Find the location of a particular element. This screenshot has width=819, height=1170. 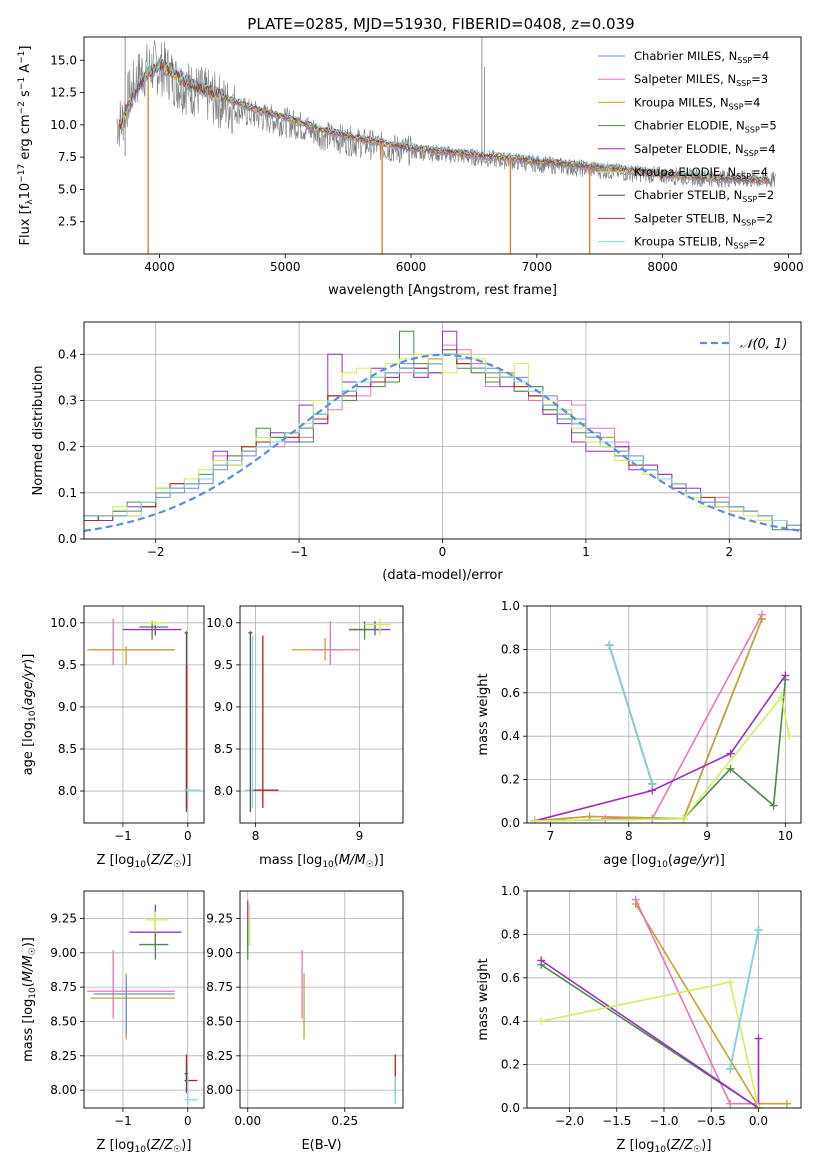

y-tick-label: 8.50 is located at coordinates (219, 1021).